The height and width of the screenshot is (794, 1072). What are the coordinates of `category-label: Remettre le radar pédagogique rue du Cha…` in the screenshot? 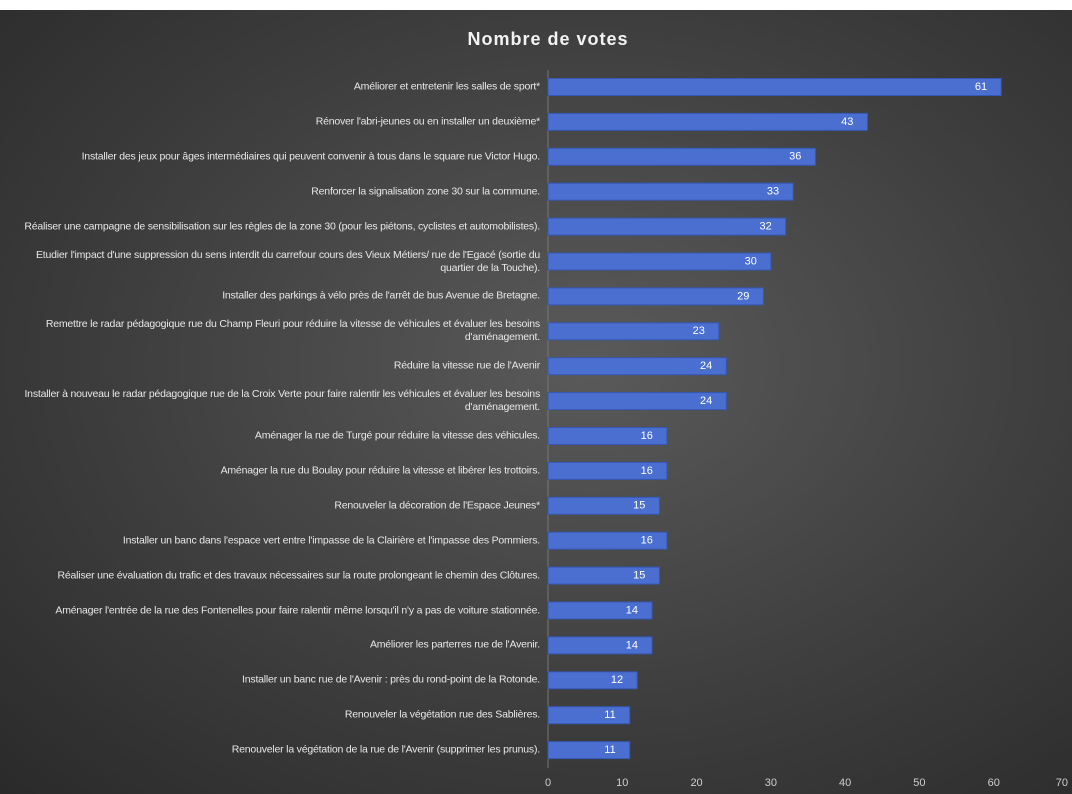 It's located at (292, 331).